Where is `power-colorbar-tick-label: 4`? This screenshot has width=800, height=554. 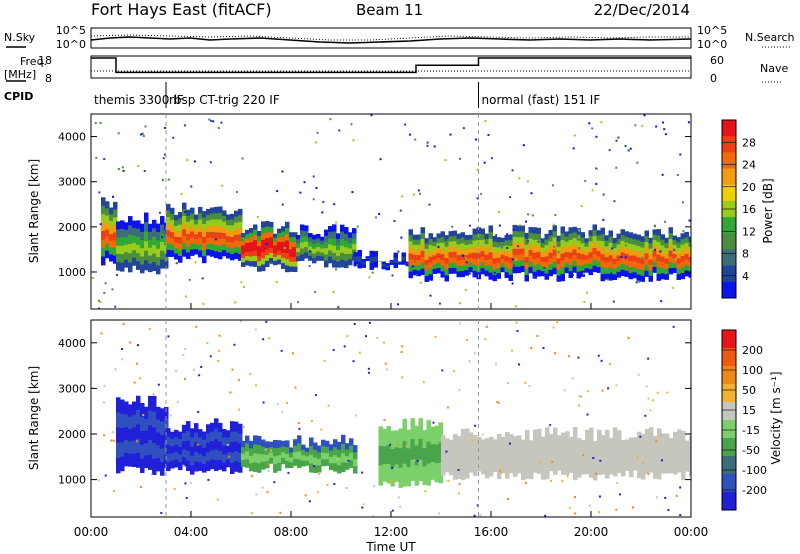 power-colorbar-tick-label: 4 is located at coordinates (745, 276).